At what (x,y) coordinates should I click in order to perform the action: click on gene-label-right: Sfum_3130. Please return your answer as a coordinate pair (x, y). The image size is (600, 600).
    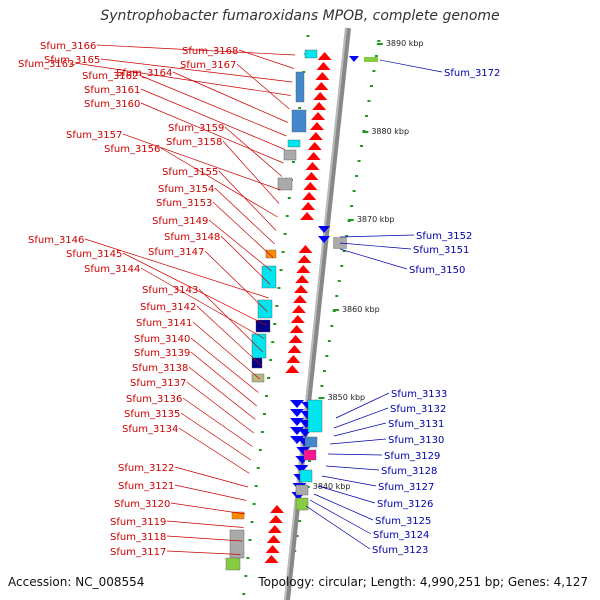
    Looking at the image, I should click on (416, 440).